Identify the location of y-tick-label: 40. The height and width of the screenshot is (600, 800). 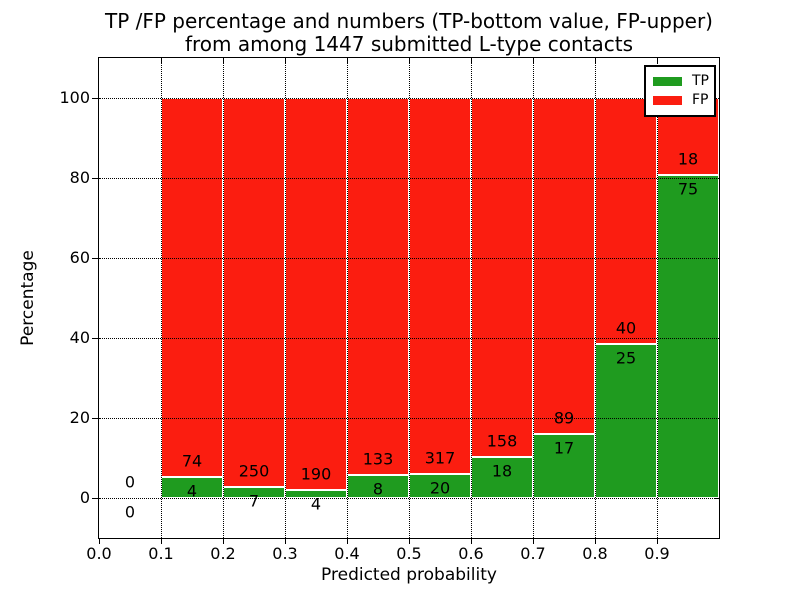
(79, 337).